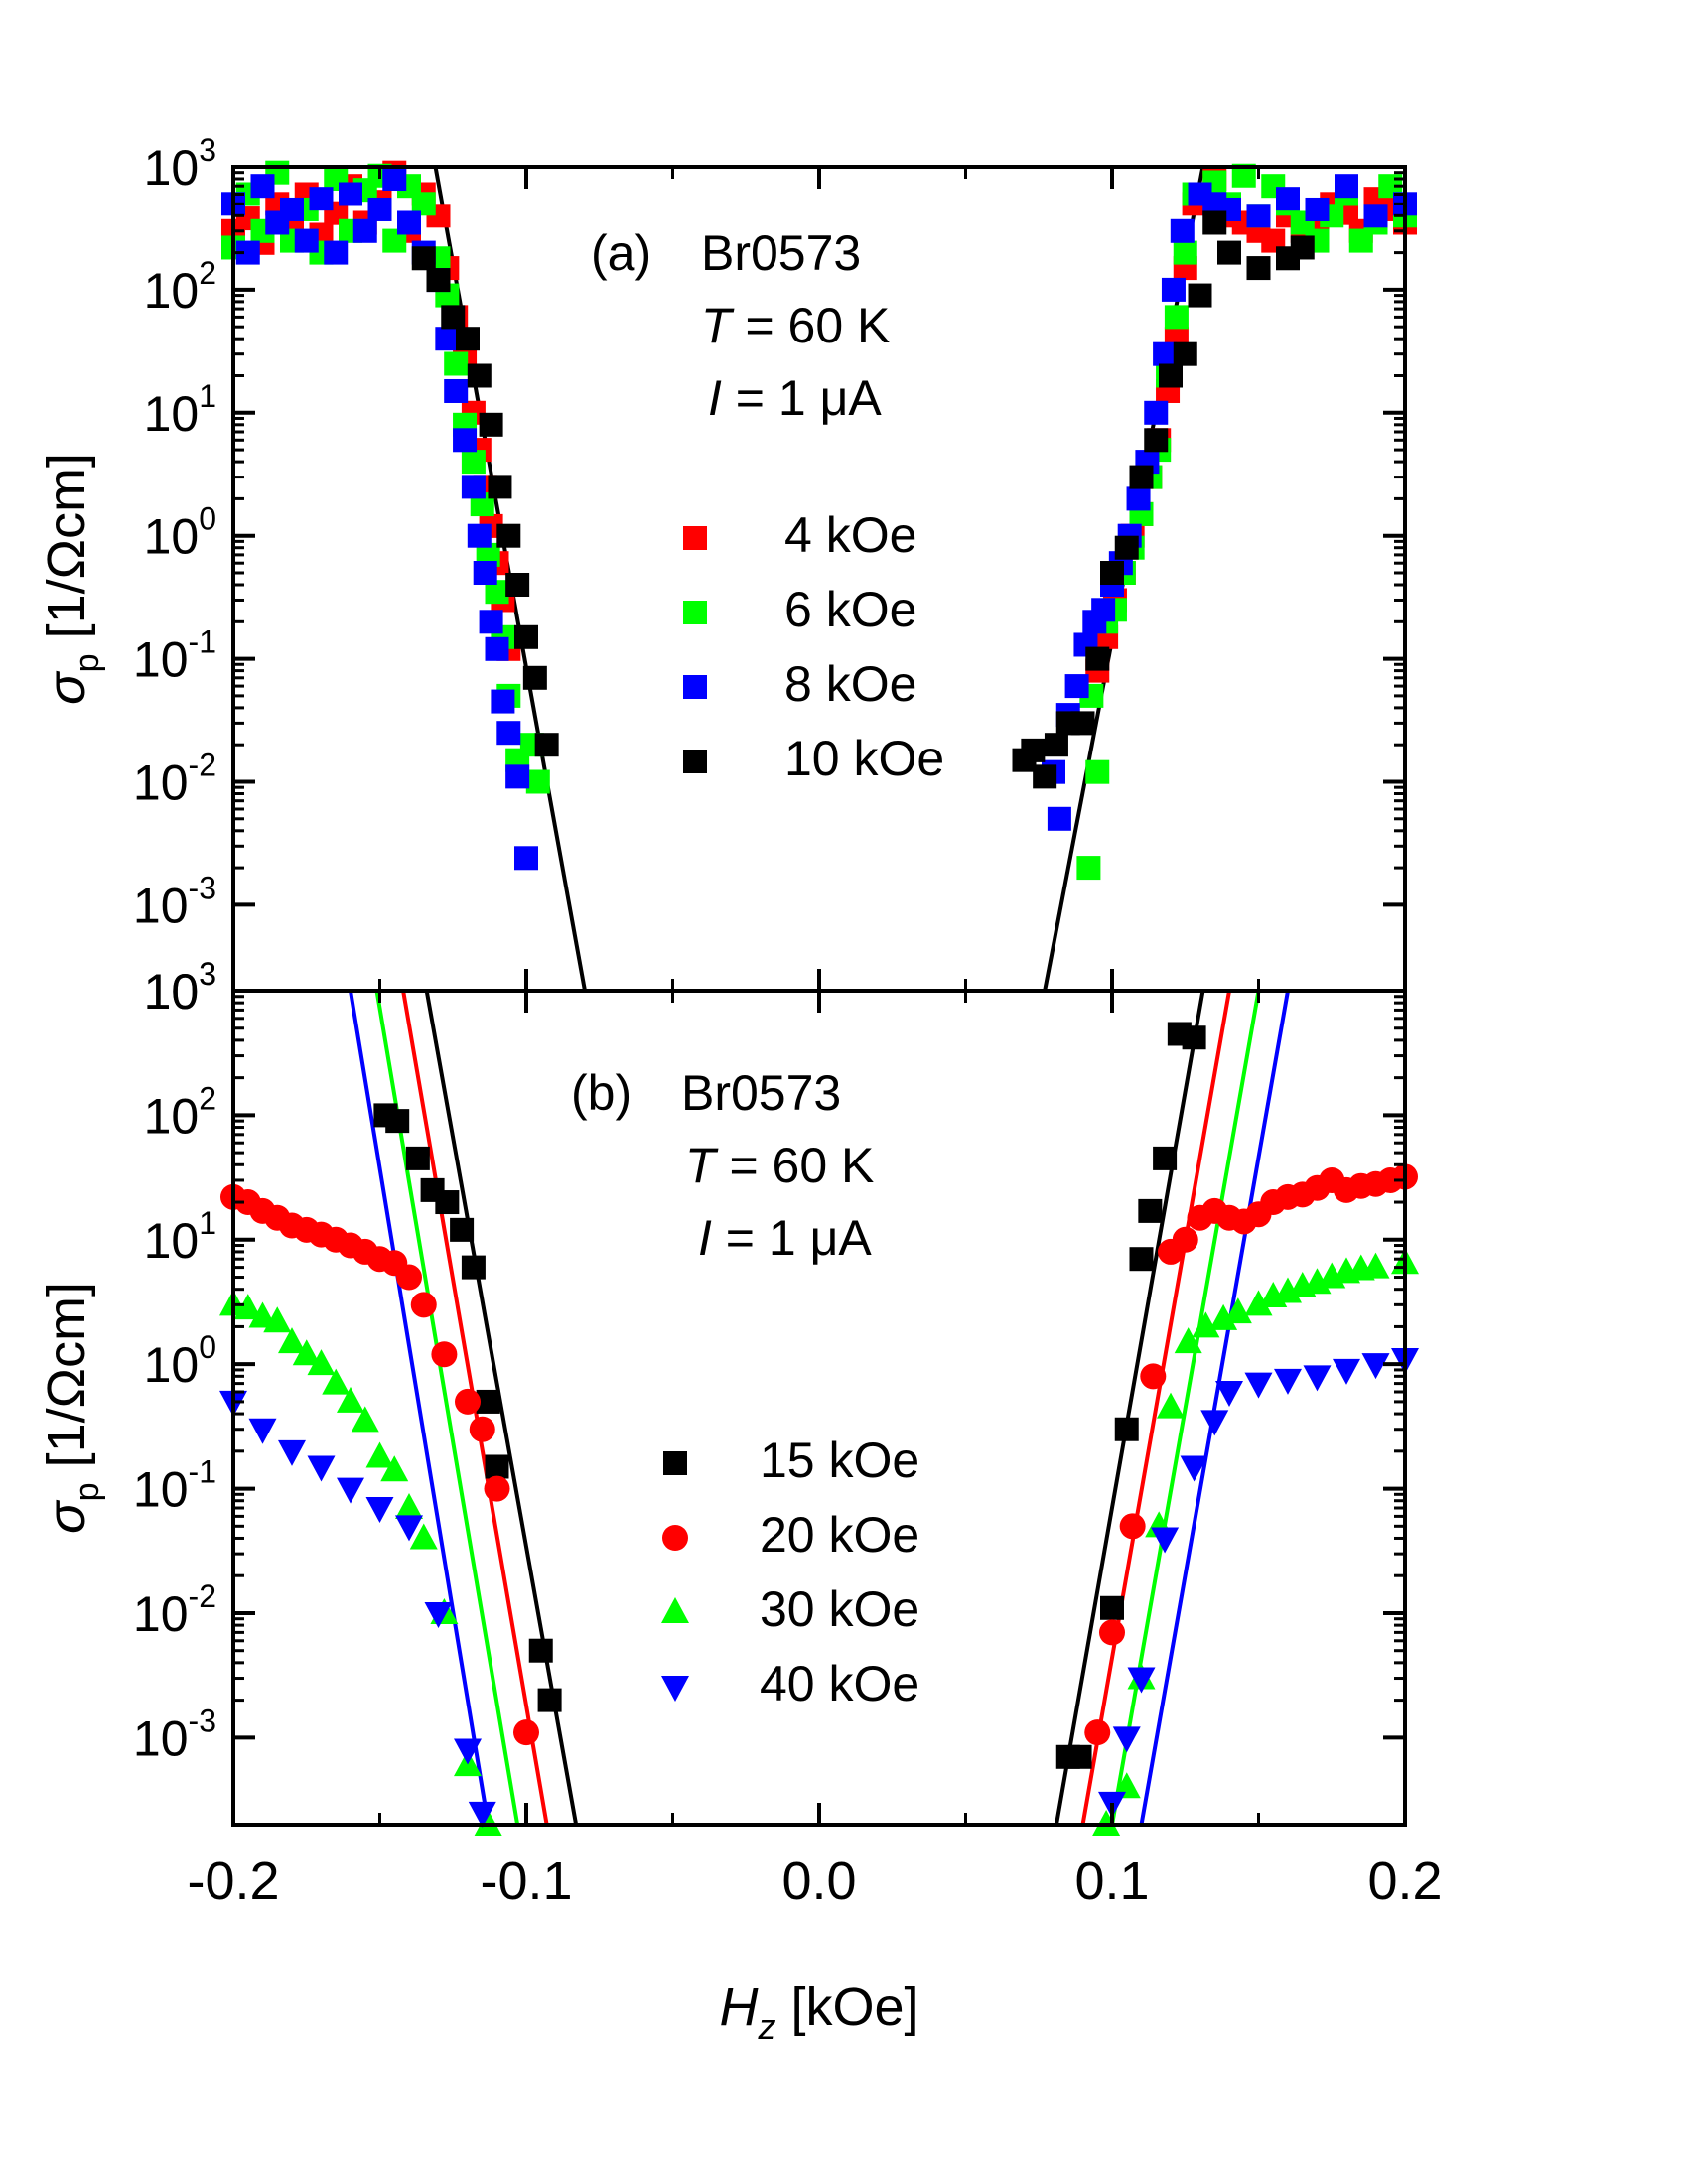  Describe the element at coordinates (501, 1408) in the screenshot. I see `fit-line` at that location.